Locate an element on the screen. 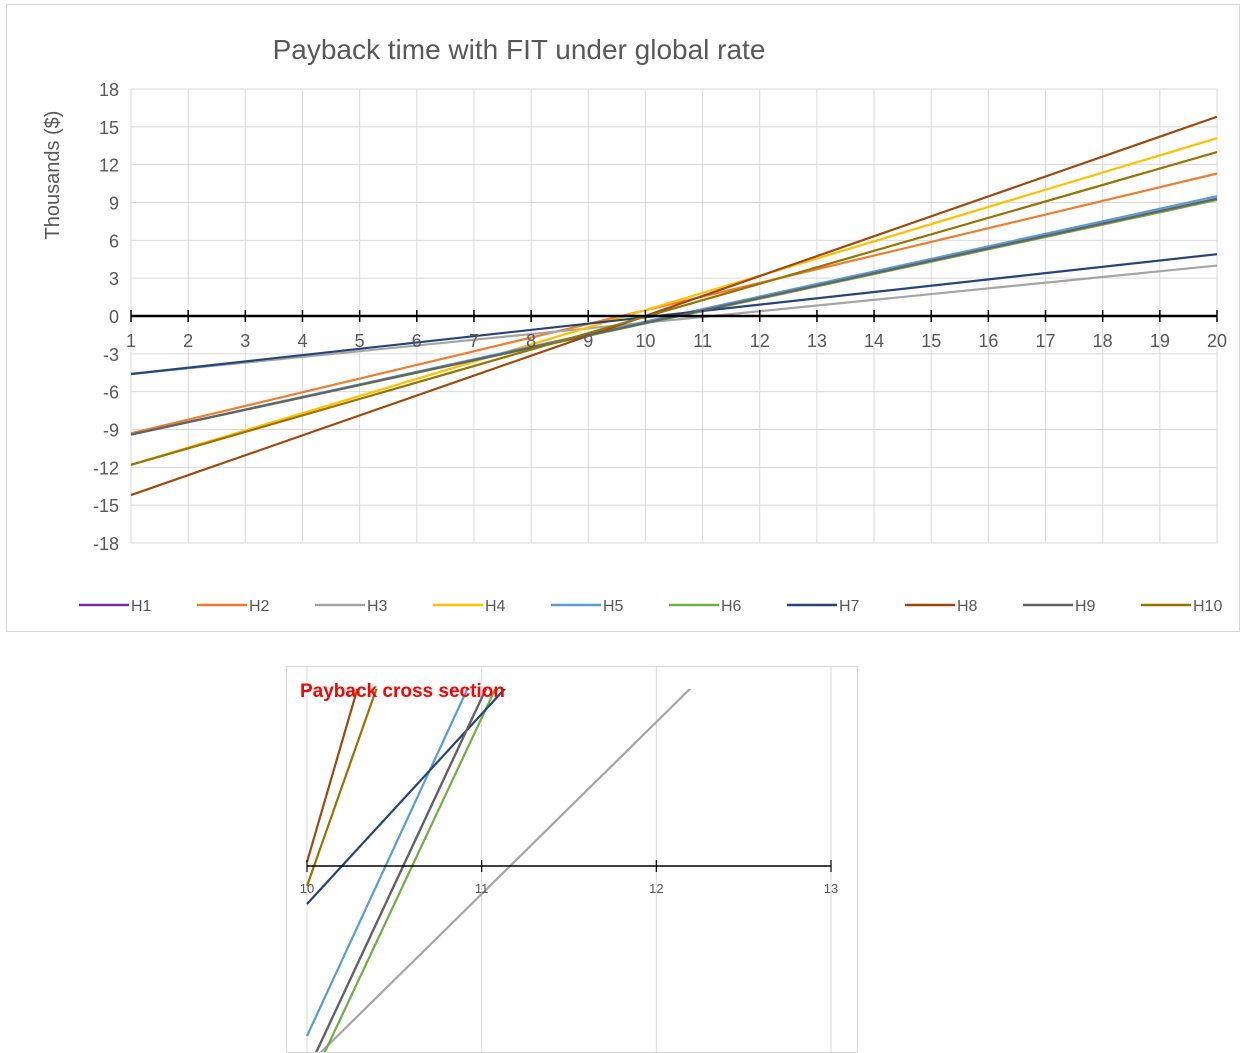 The height and width of the screenshot is (1053, 1244). cross-section-lines is located at coordinates (498, 870).